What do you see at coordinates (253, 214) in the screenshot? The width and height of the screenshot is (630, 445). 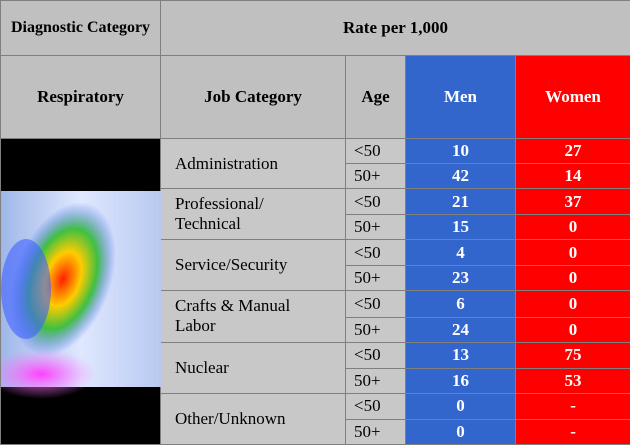 I see `job-cell: Professional/ Technical` at bounding box center [253, 214].